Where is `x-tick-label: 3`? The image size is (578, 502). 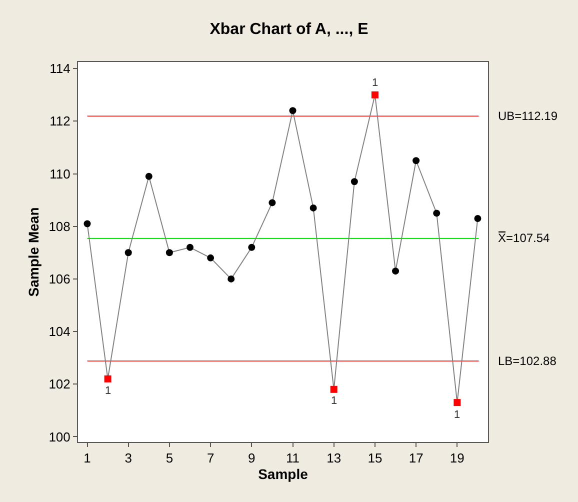 x-tick-label: 3 is located at coordinates (128, 458).